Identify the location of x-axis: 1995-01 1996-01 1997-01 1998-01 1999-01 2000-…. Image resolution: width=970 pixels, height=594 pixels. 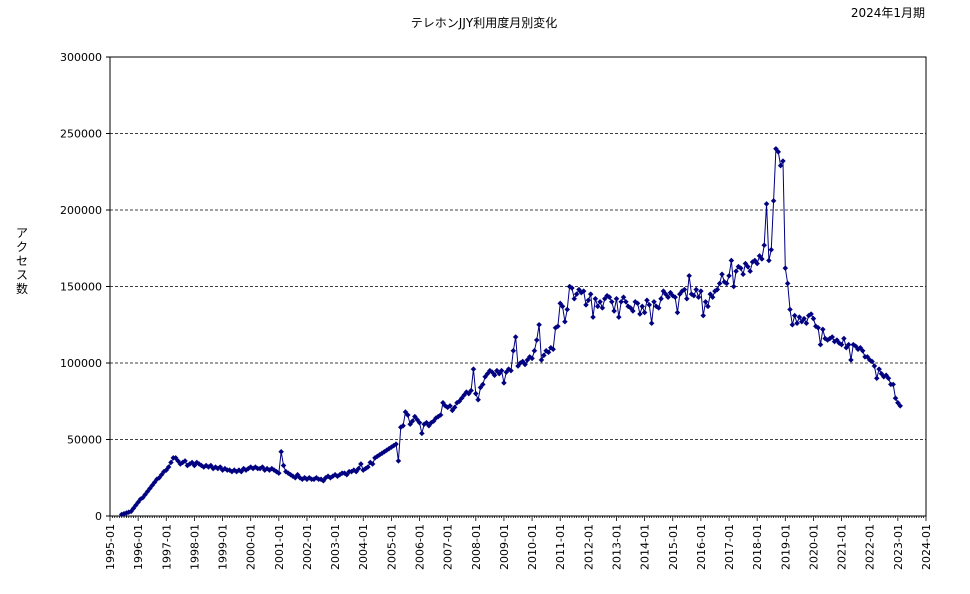
(518, 543).